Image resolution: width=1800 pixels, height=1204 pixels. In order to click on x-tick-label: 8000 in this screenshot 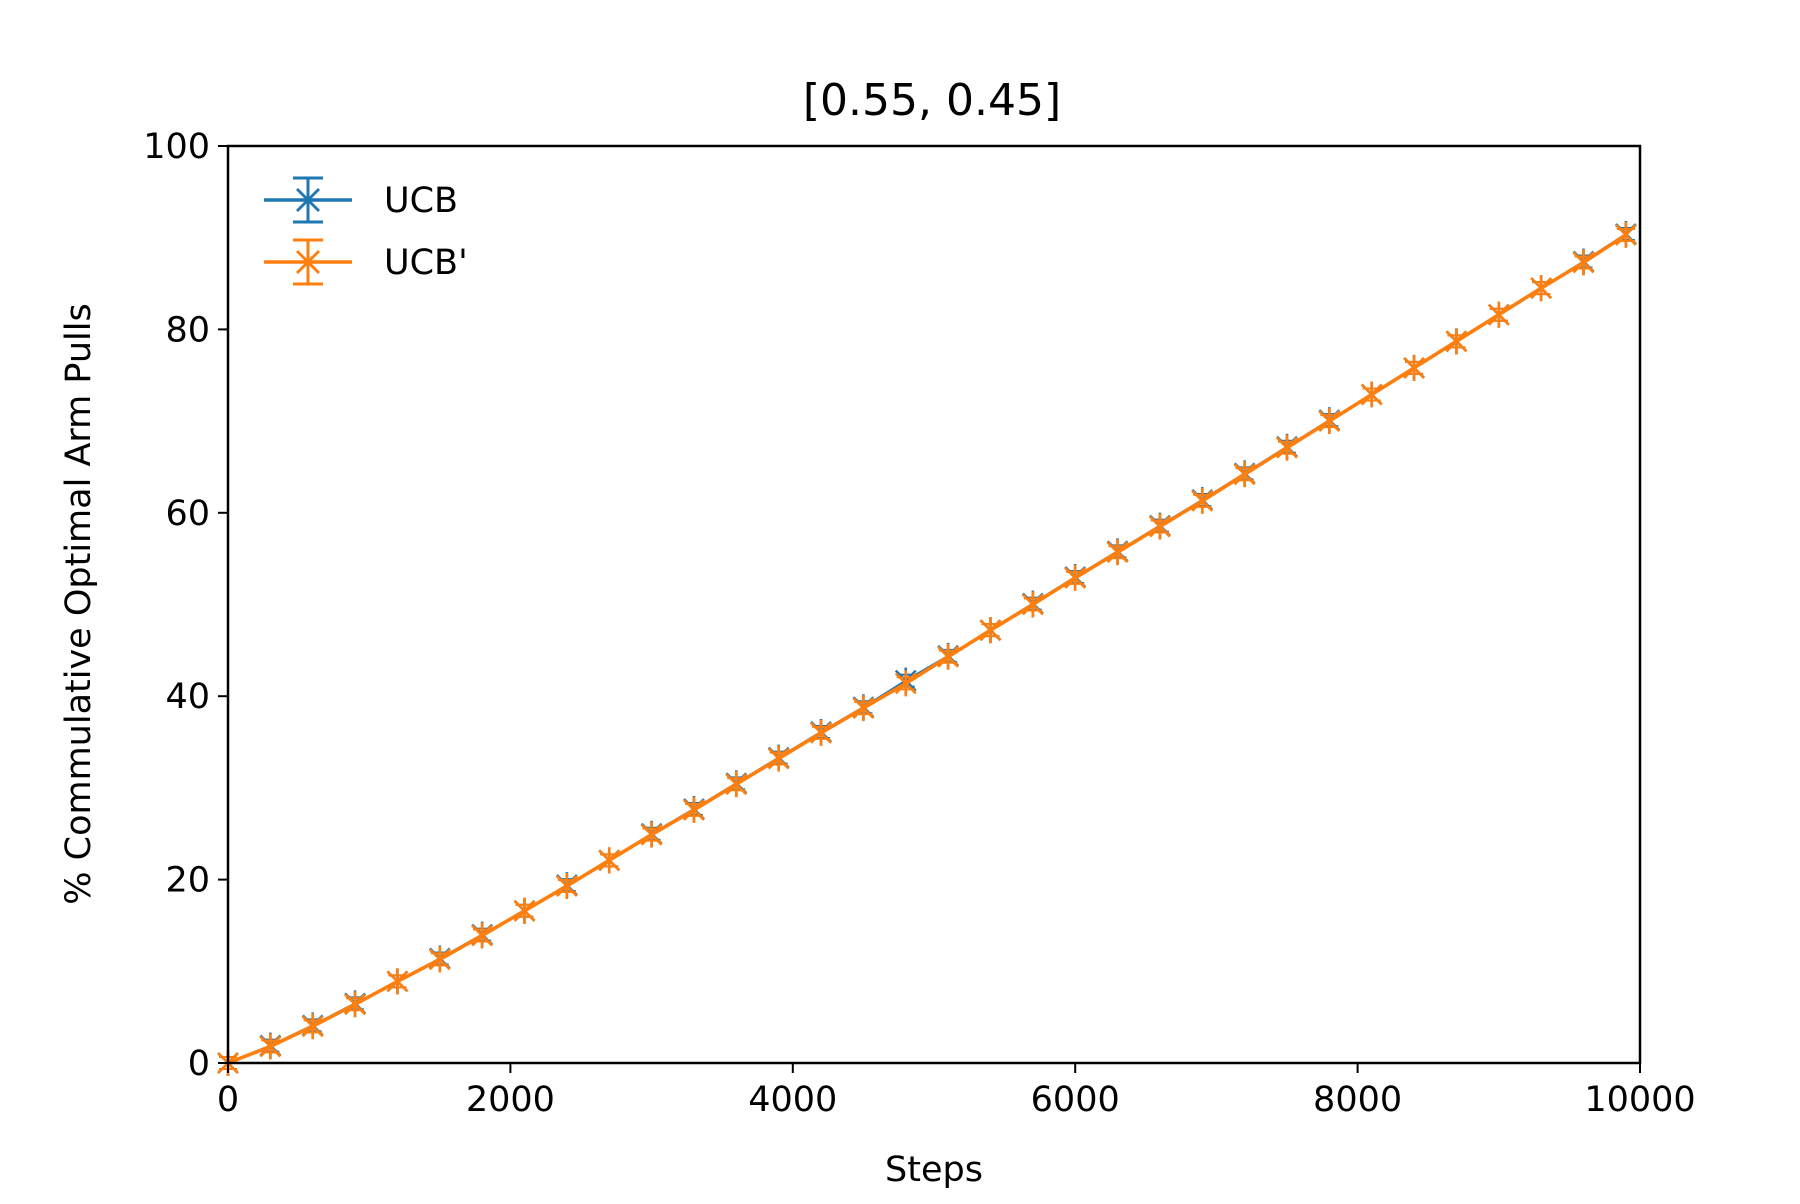, I will do `click(1357, 1100)`.